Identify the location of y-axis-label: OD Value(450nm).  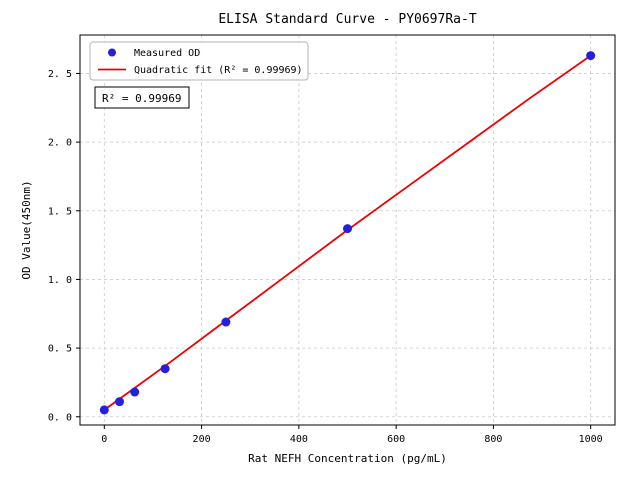
(26, 229).